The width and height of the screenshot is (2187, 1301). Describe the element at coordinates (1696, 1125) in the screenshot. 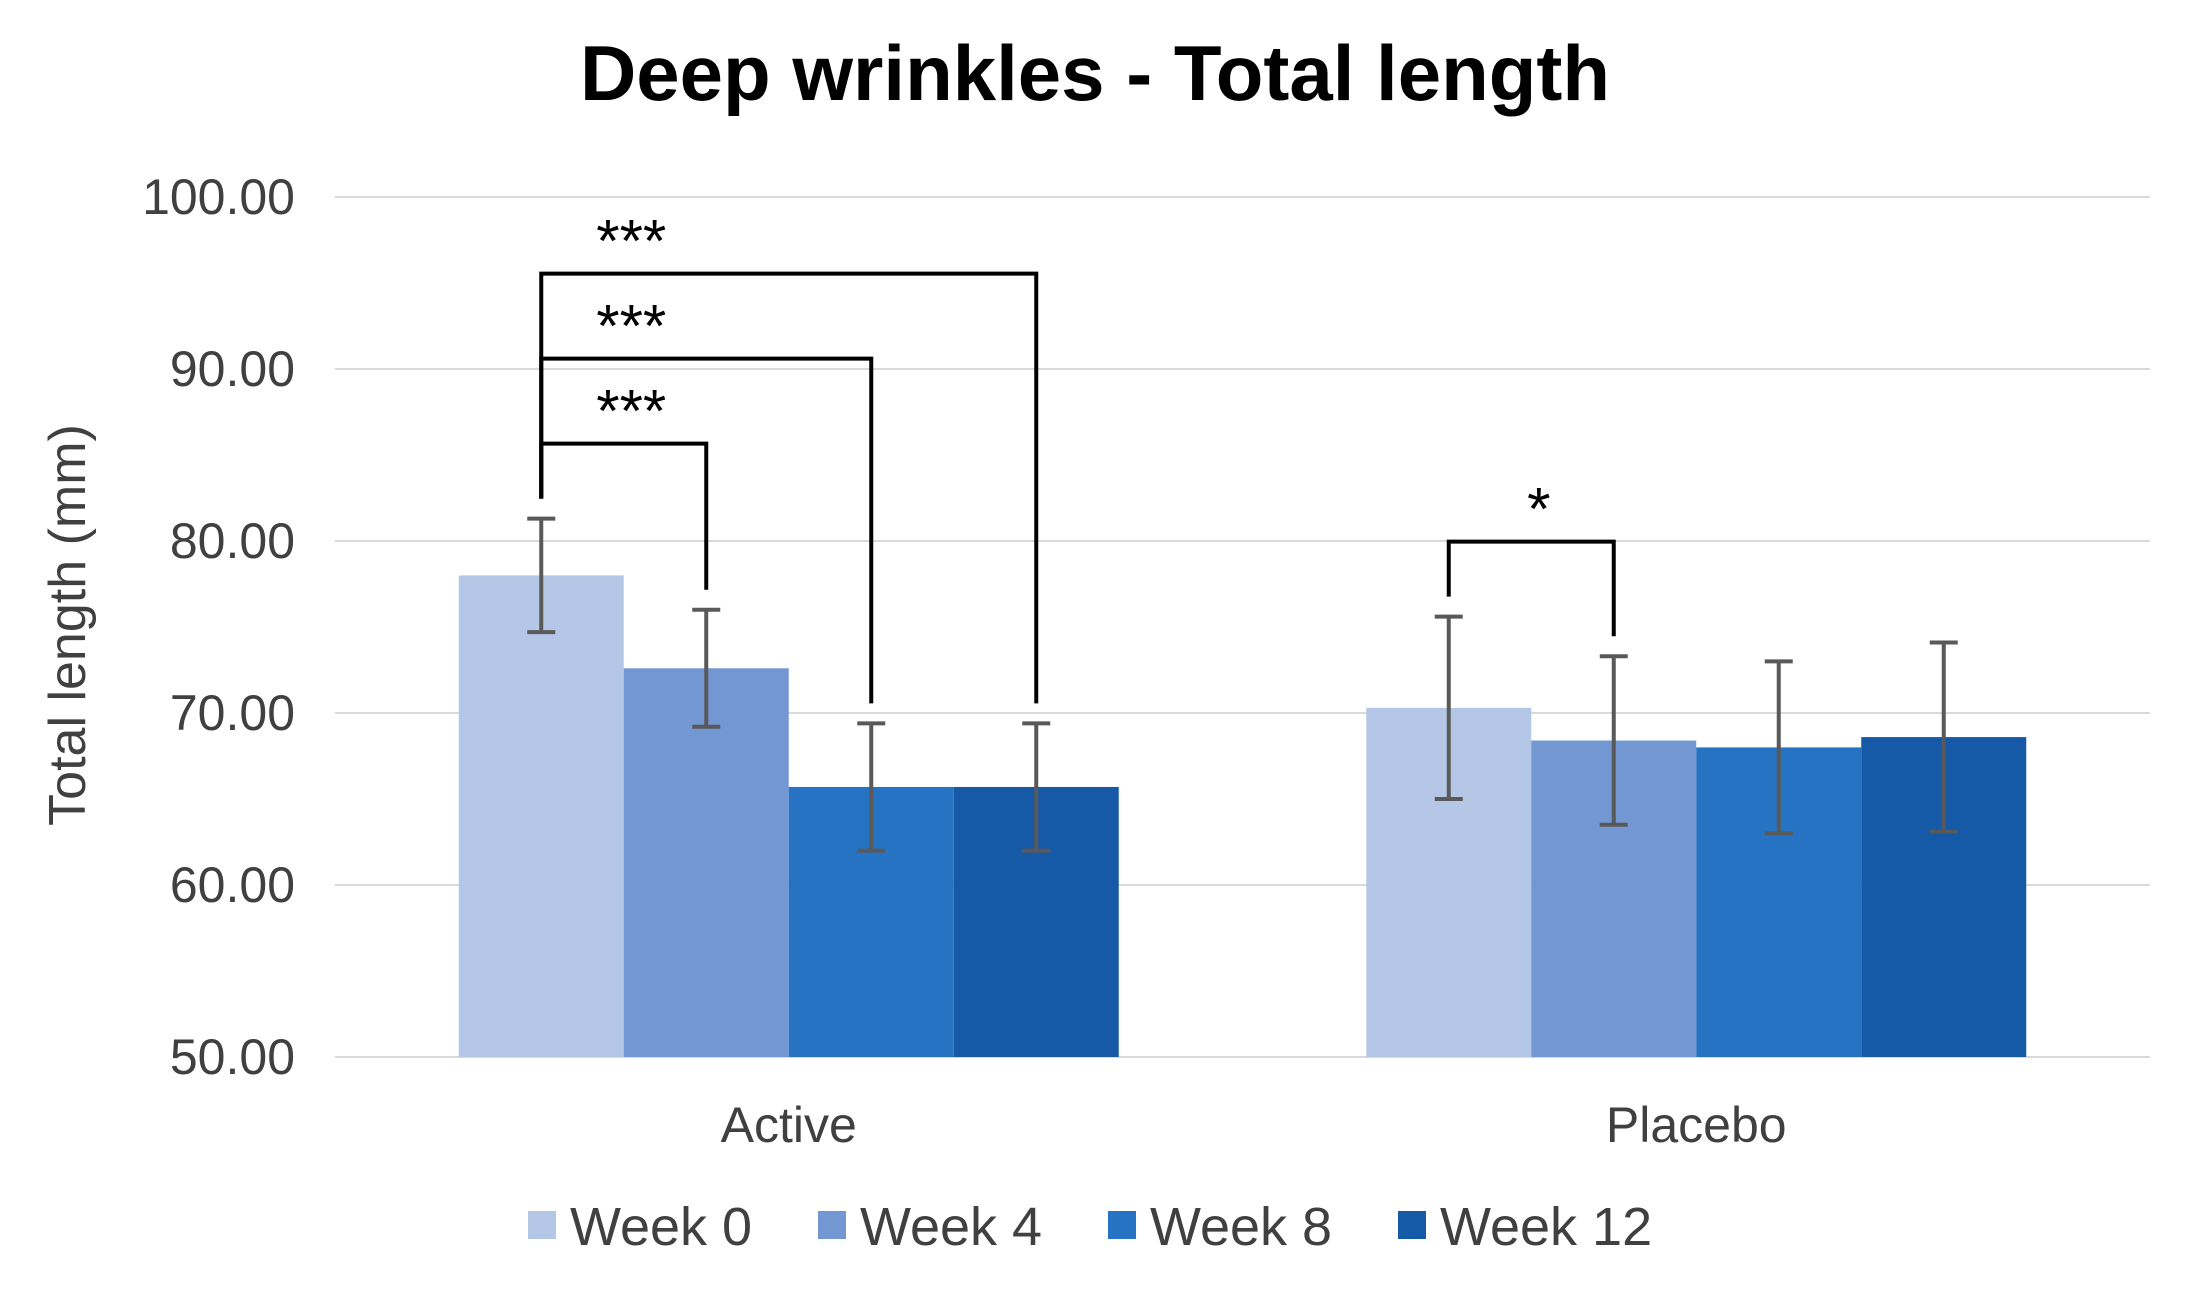

I see `category-label: Placebo` at that location.